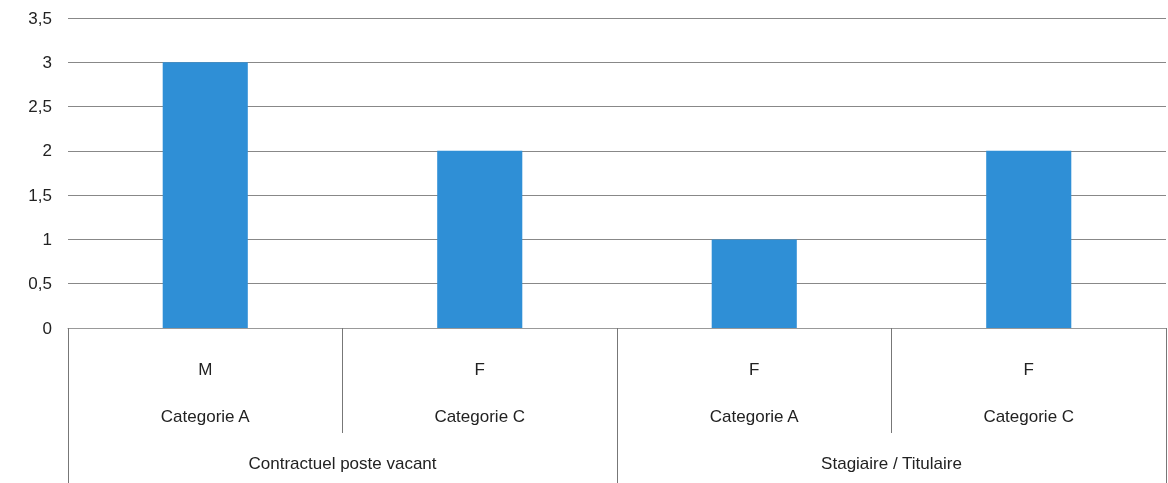 The height and width of the screenshot is (483, 1168). What do you see at coordinates (891, 463) in the screenshot?
I see `text: Stagiaire / Titulaire` at bounding box center [891, 463].